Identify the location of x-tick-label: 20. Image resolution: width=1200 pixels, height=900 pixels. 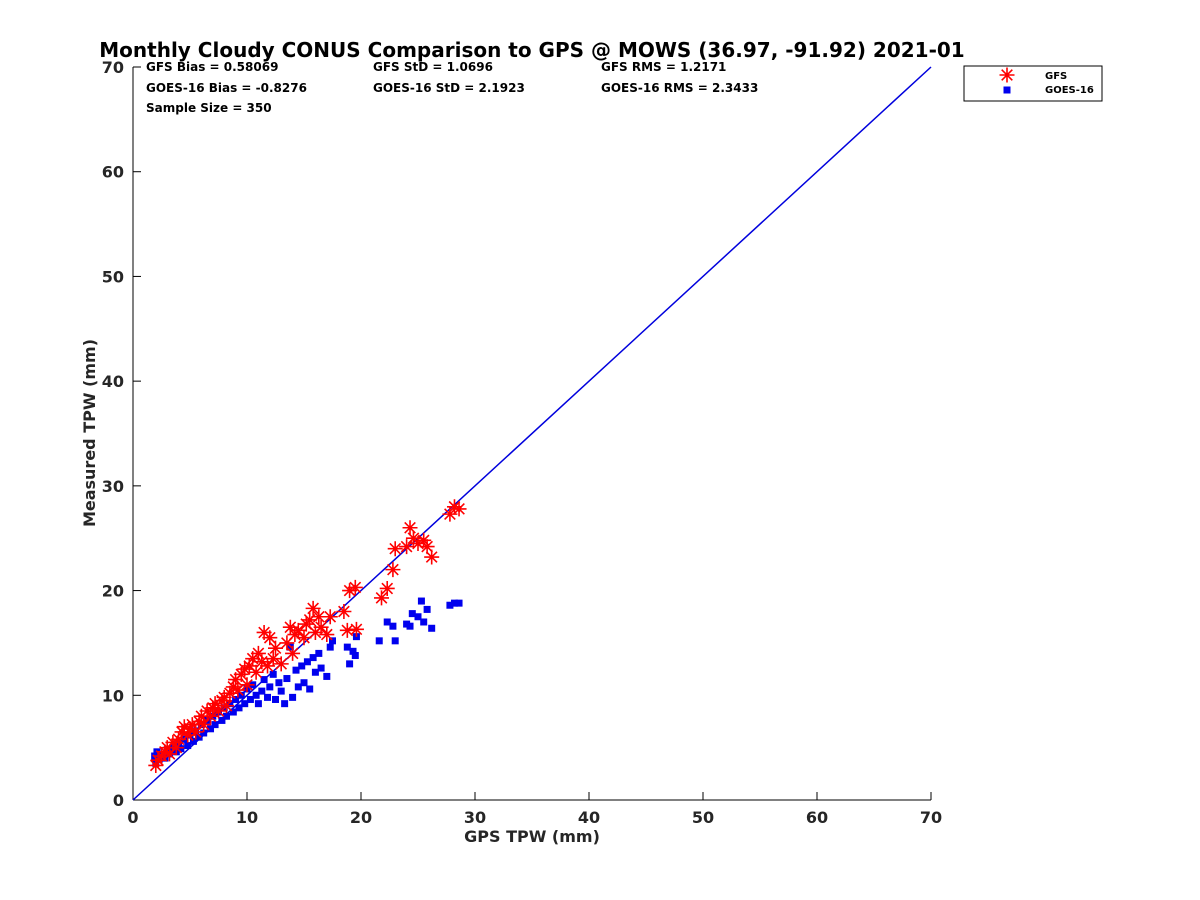
(361, 817).